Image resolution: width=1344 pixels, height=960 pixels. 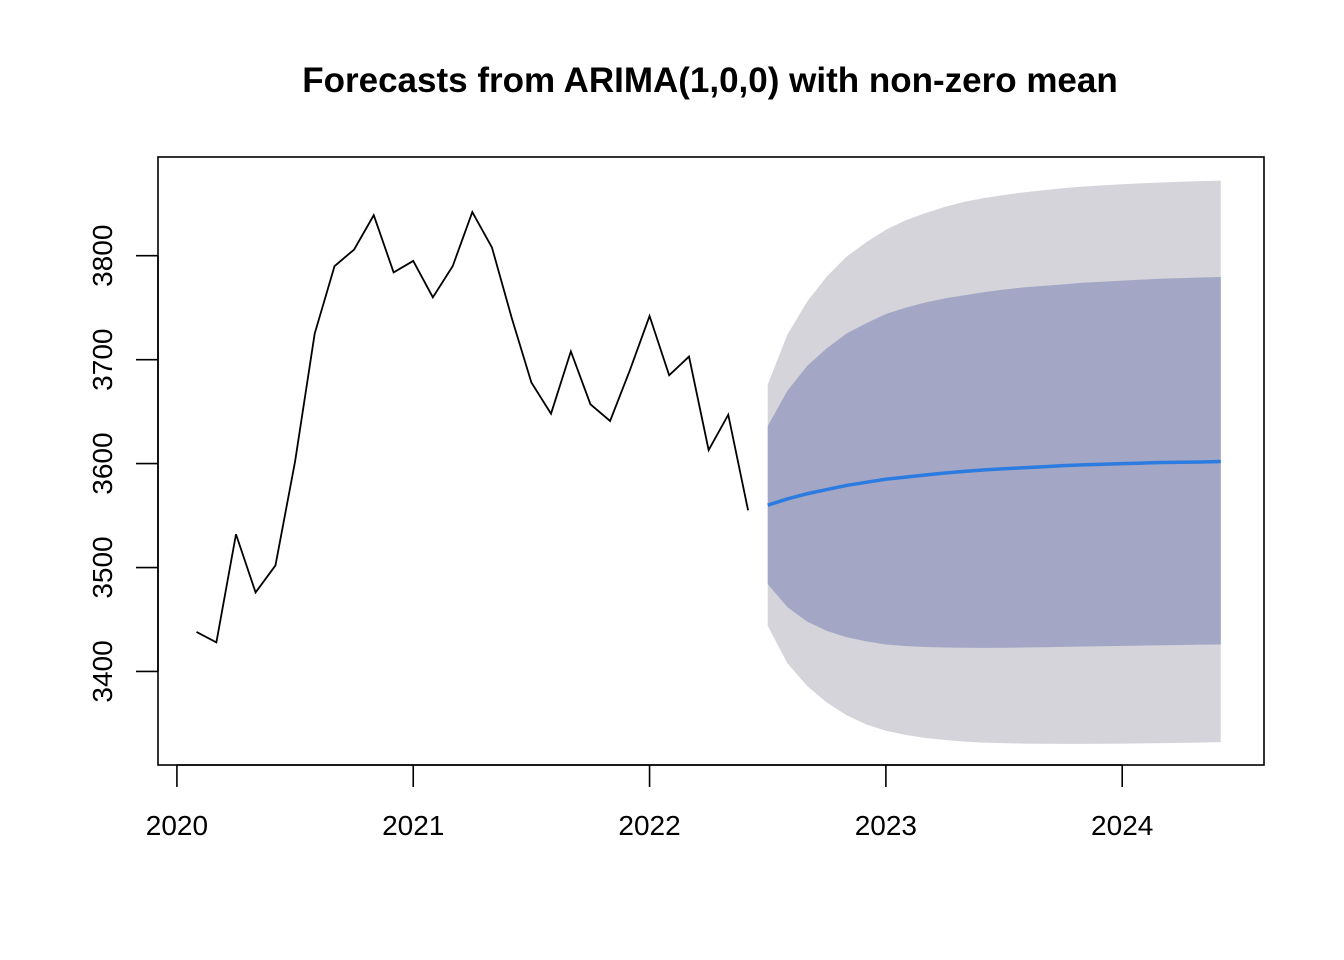 What do you see at coordinates (102, 463) in the screenshot?
I see `y-tick-label: 3600` at bounding box center [102, 463].